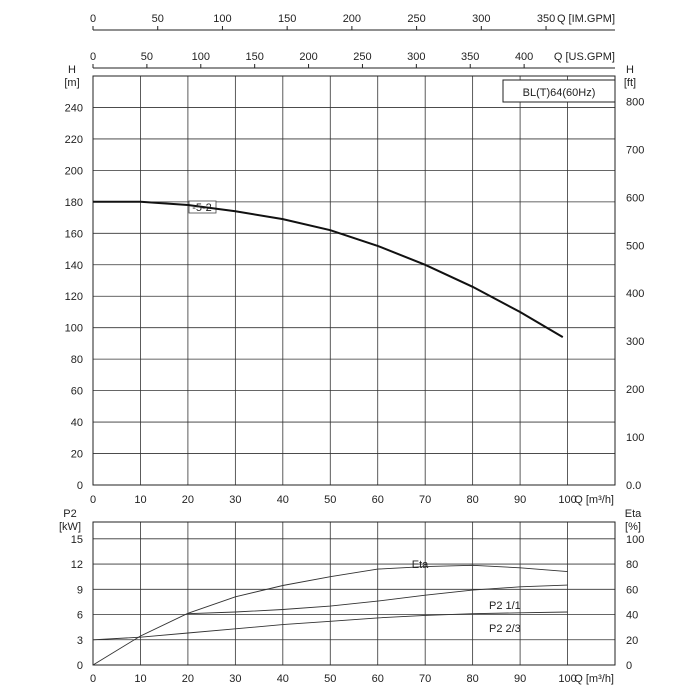 The width and height of the screenshot is (700, 700). I want to click on usgpm-tick-label: 400, so click(524, 57).